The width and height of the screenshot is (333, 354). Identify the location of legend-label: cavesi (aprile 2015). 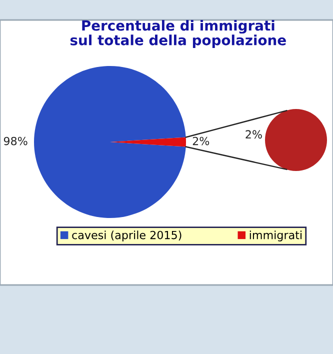
(127, 236).